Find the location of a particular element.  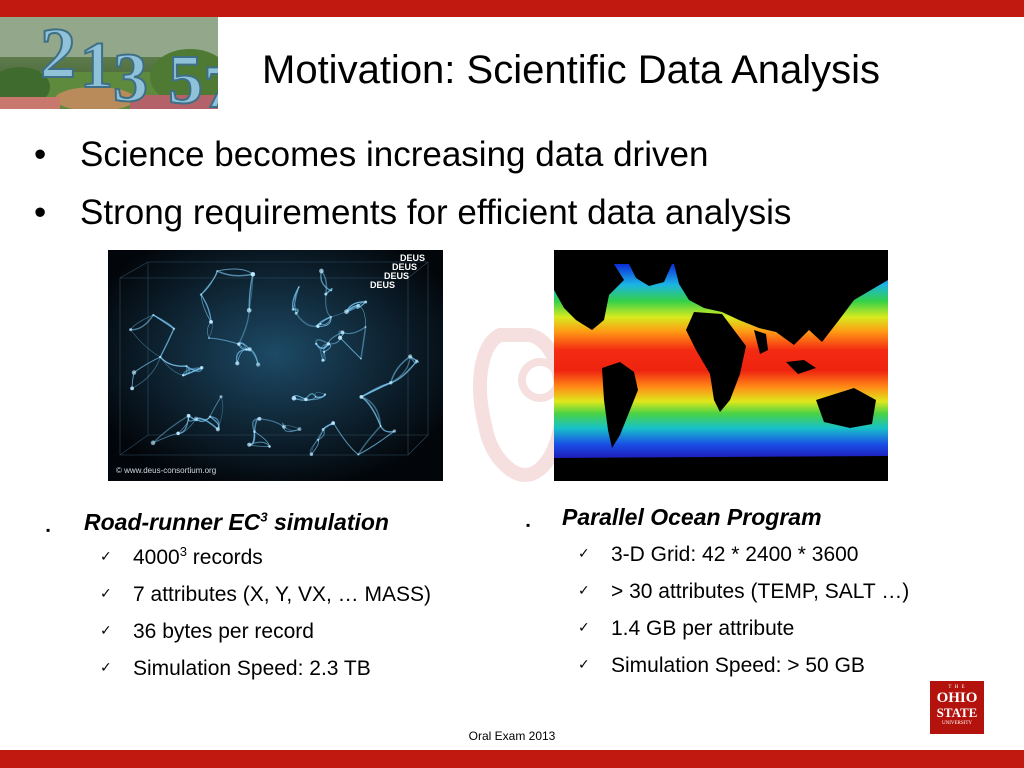

ocean-program-item-text: Simulation Speed: > 50 GB is located at coordinates (738, 665).